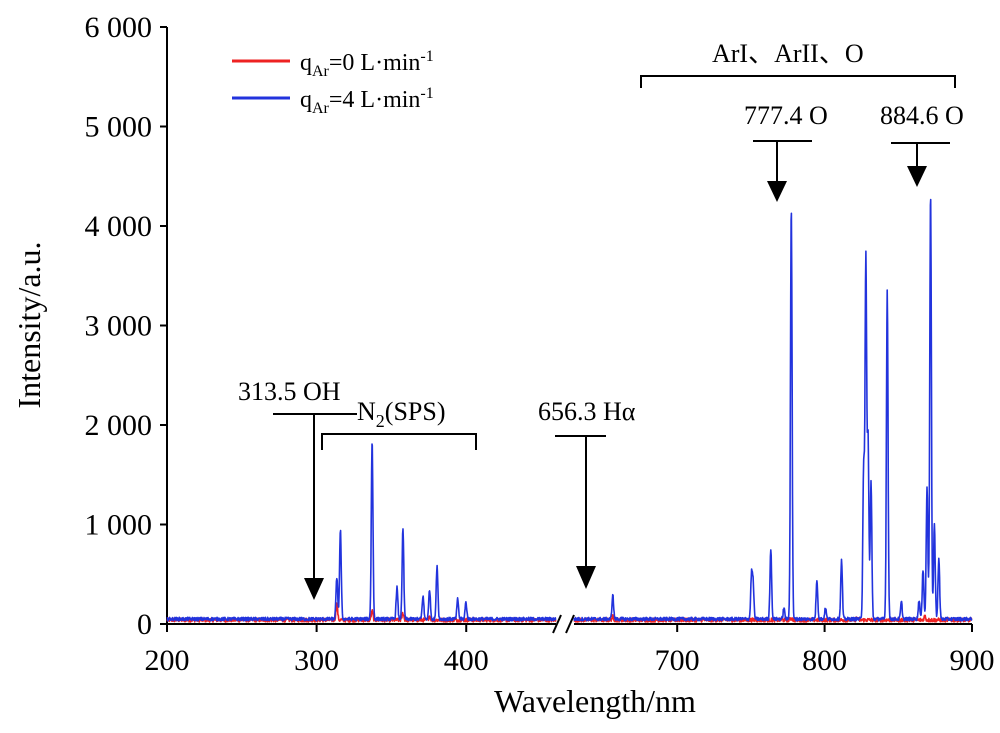  Describe the element at coordinates (367, 101) in the screenshot. I see `legend-label-1: qAr=4 L·min-1` at that location.